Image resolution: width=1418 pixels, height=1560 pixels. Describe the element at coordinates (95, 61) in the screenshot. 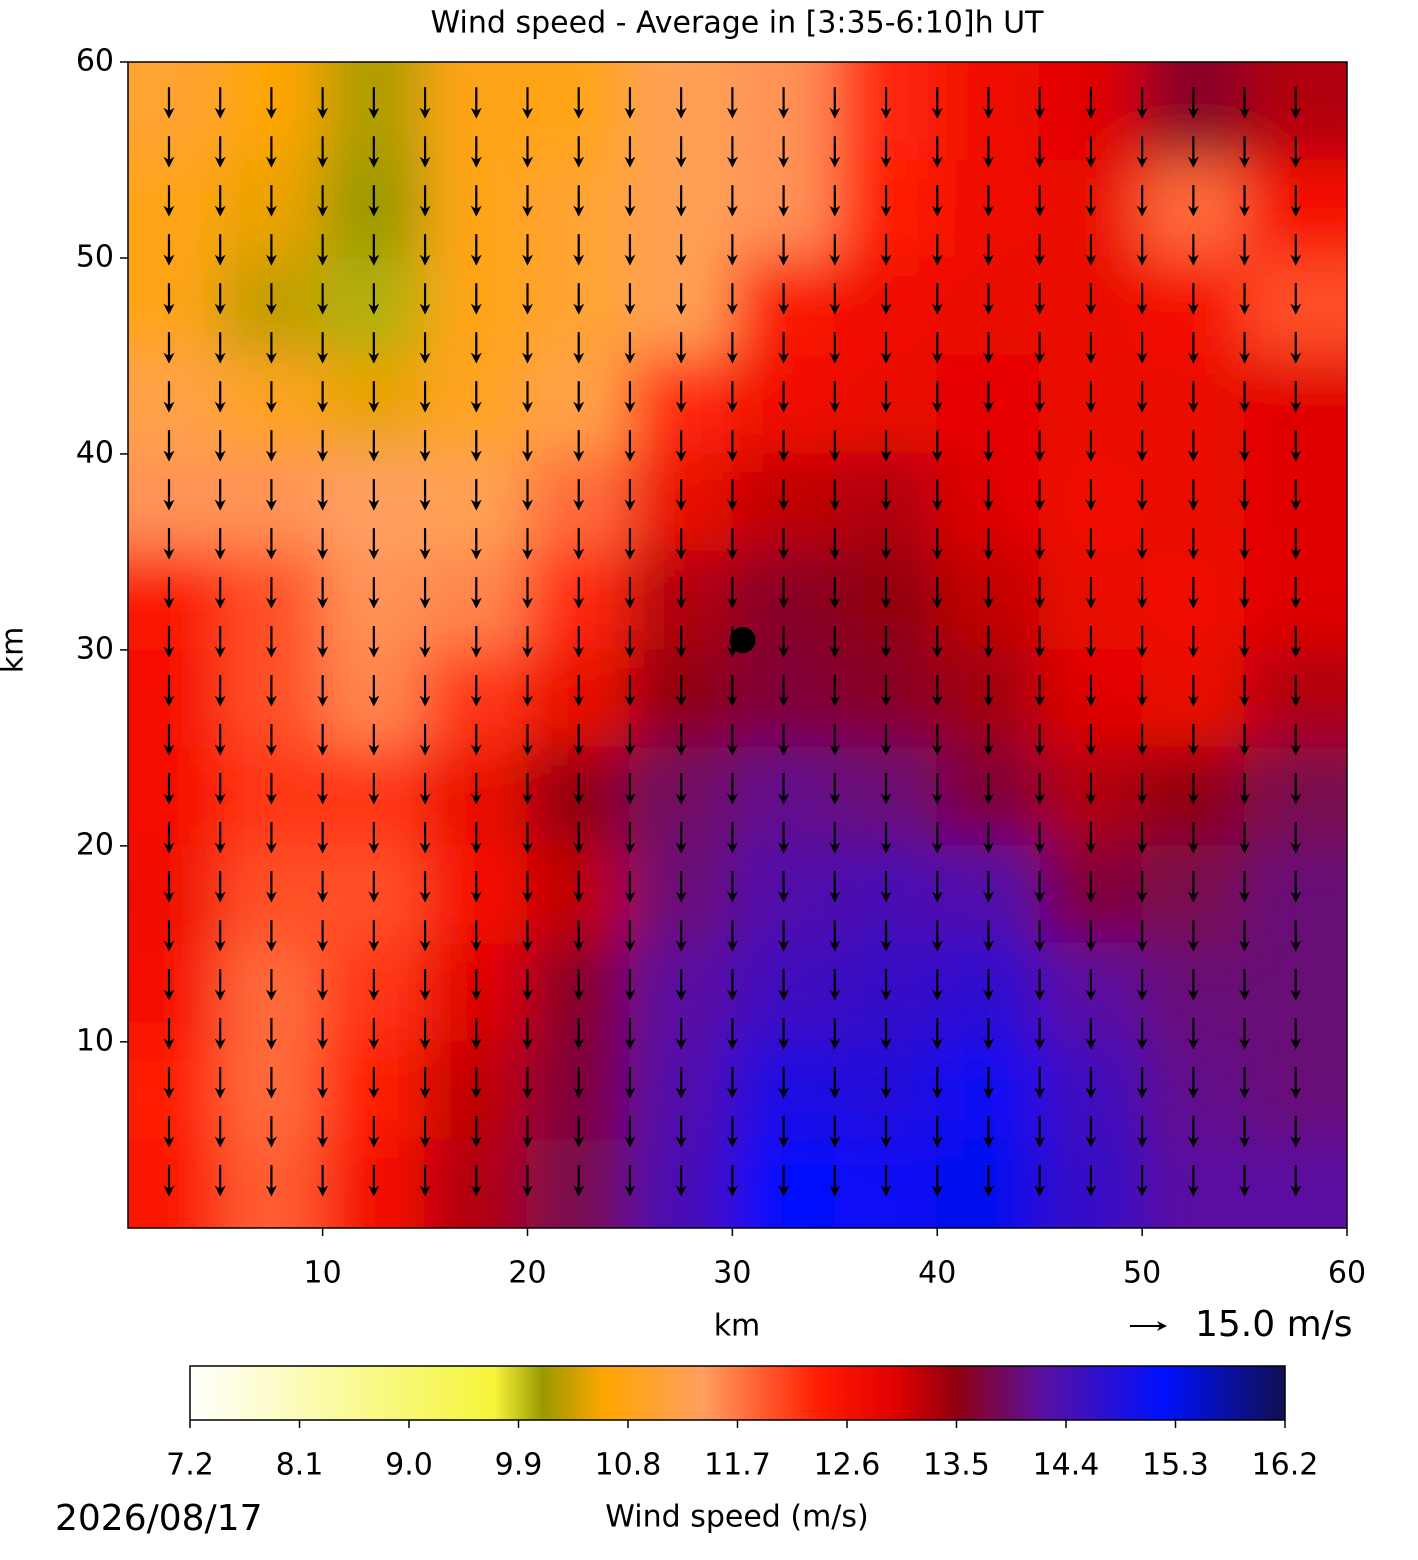

I see `y-tick-label: 60` at that location.